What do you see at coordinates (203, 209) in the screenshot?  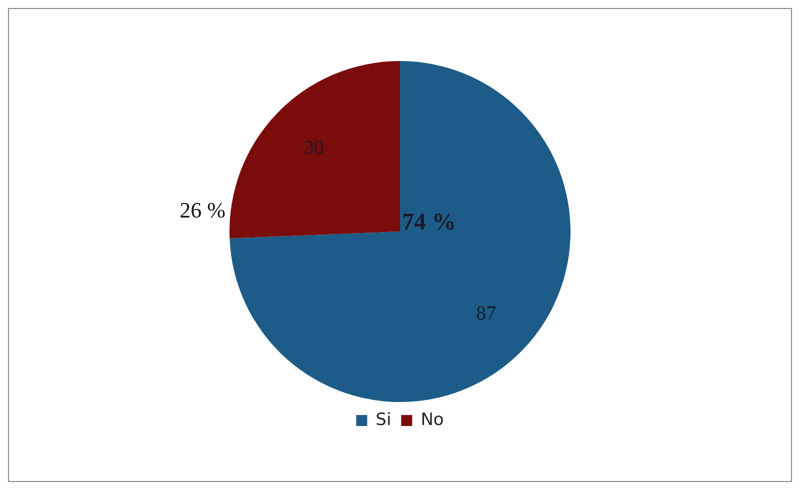 I see `text: 26 %` at bounding box center [203, 209].